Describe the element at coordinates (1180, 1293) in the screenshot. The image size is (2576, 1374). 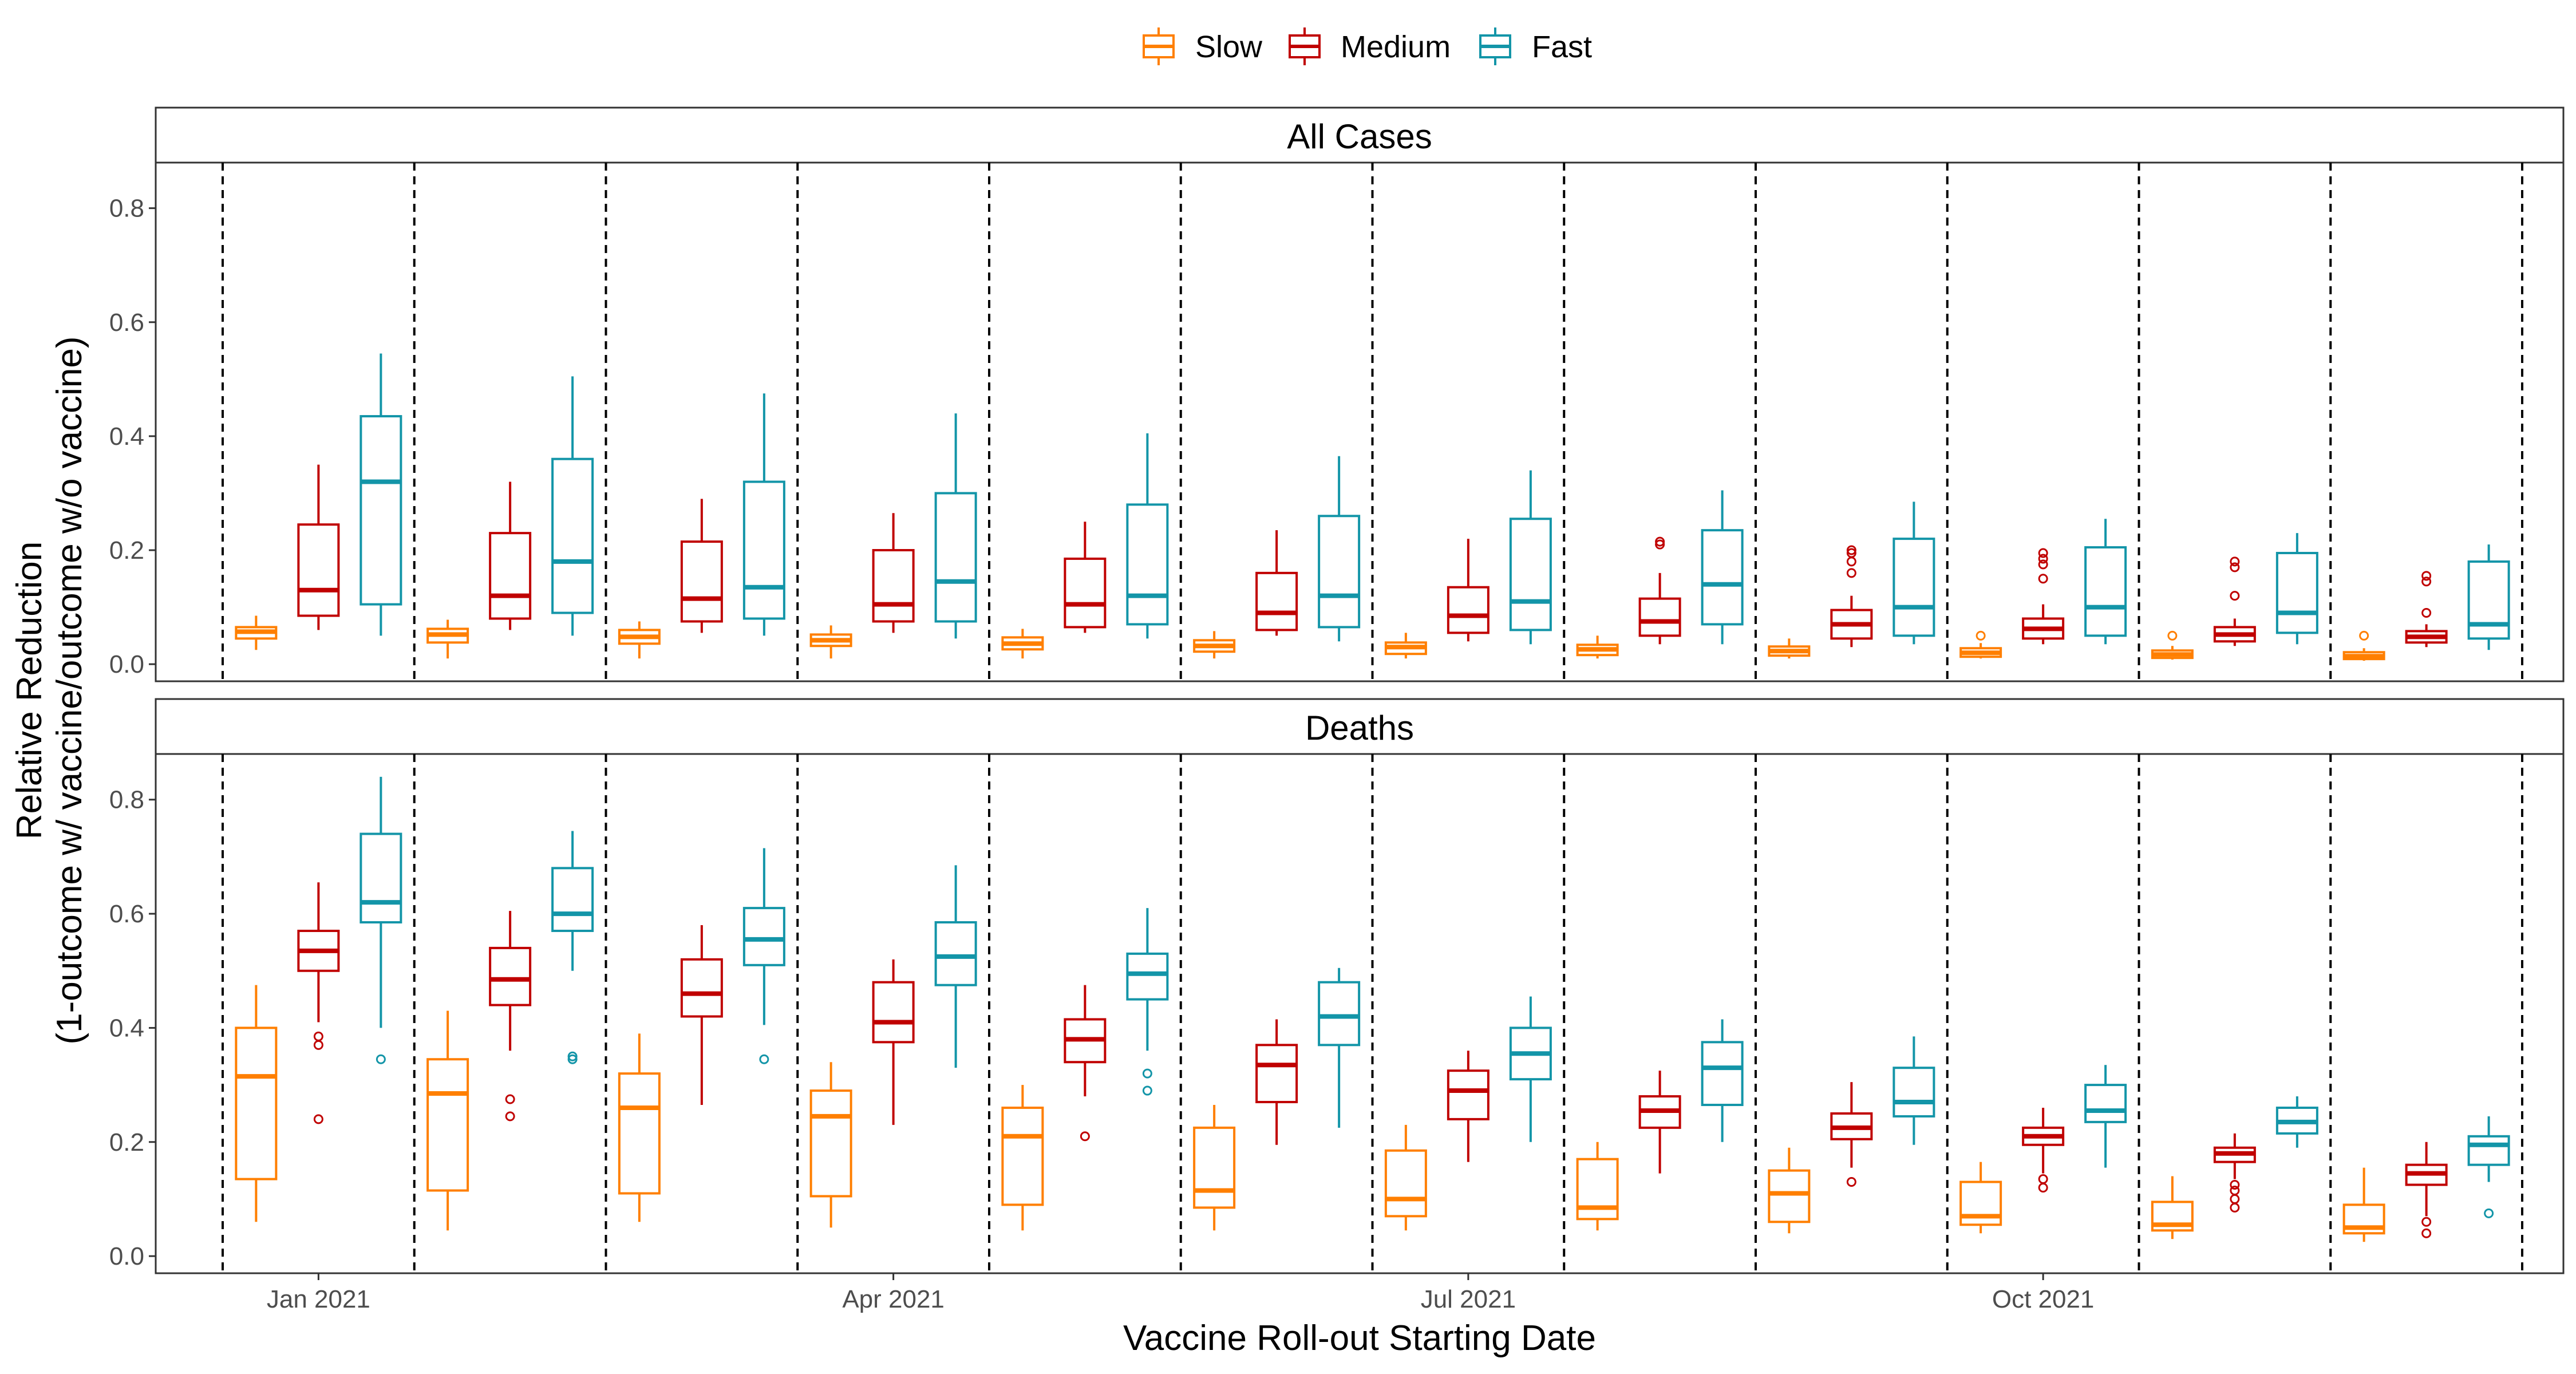
I see `x-axis: Jan 2021 Apr 2021 Jul 2021 Oct 2021` at that location.